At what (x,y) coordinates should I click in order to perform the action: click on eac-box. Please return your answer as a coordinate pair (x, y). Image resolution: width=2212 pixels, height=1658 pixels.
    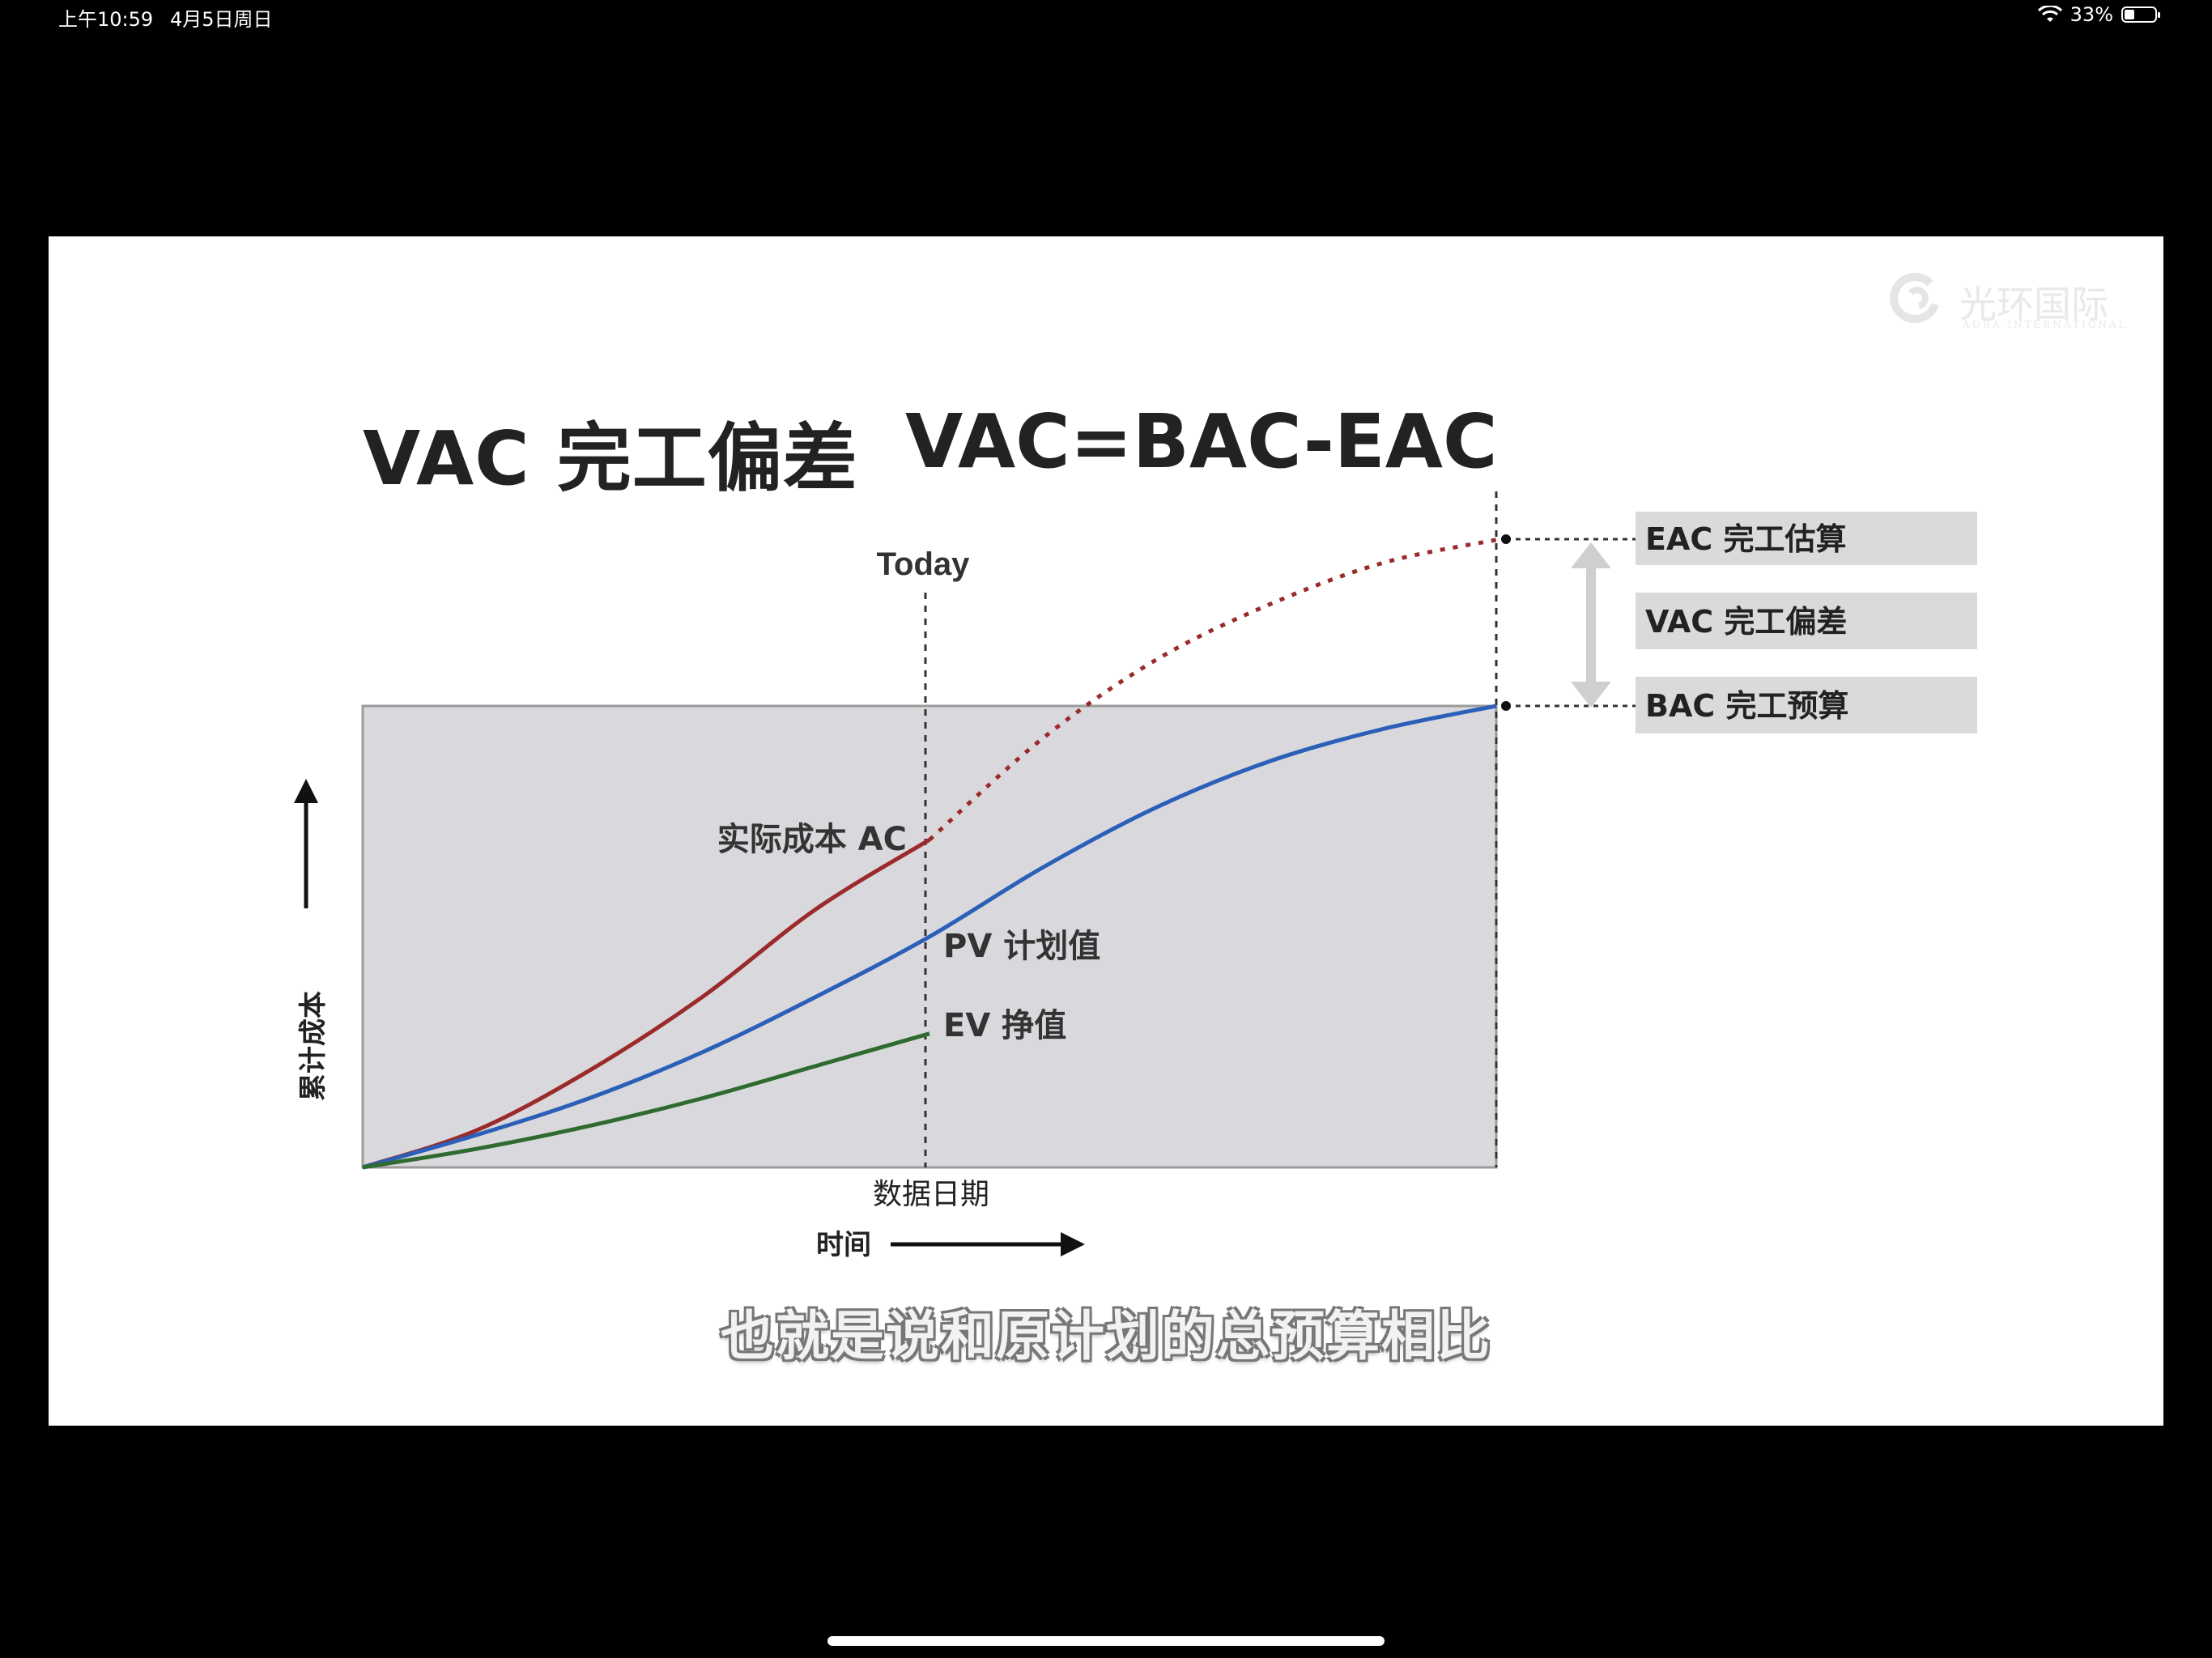
    Looking at the image, I should click on (1807, 538).